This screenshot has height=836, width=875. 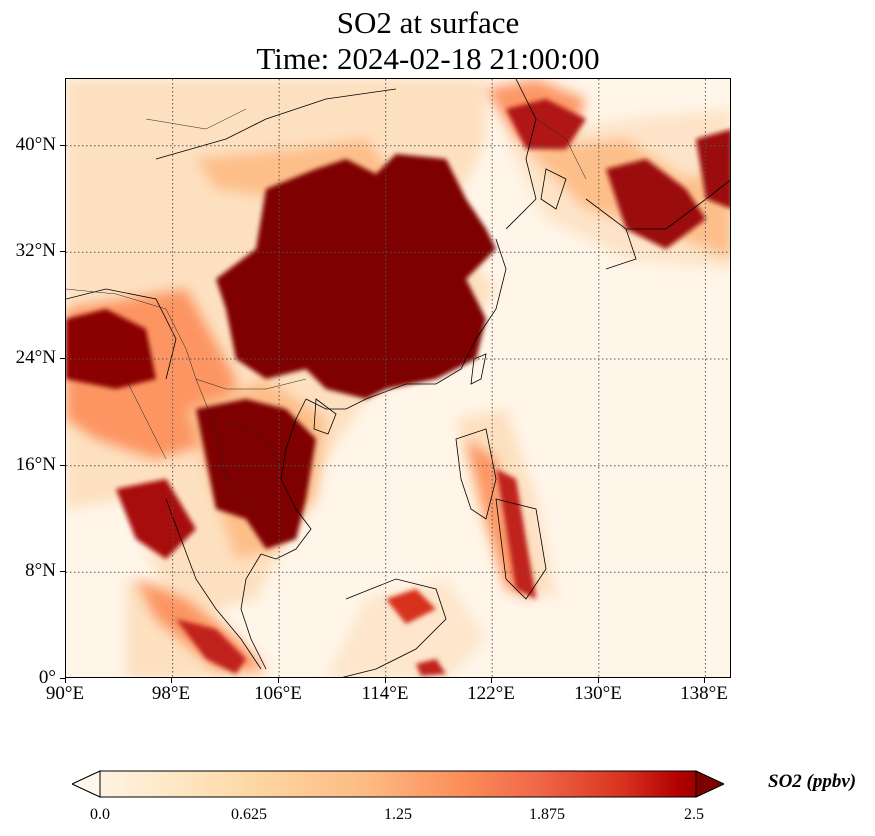 I want to click on colorbar-tick-0: 0.0, so click(x=100, y=814).